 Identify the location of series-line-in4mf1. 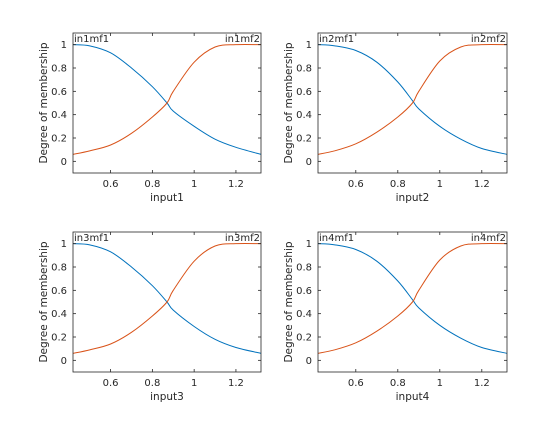
(412, 298).